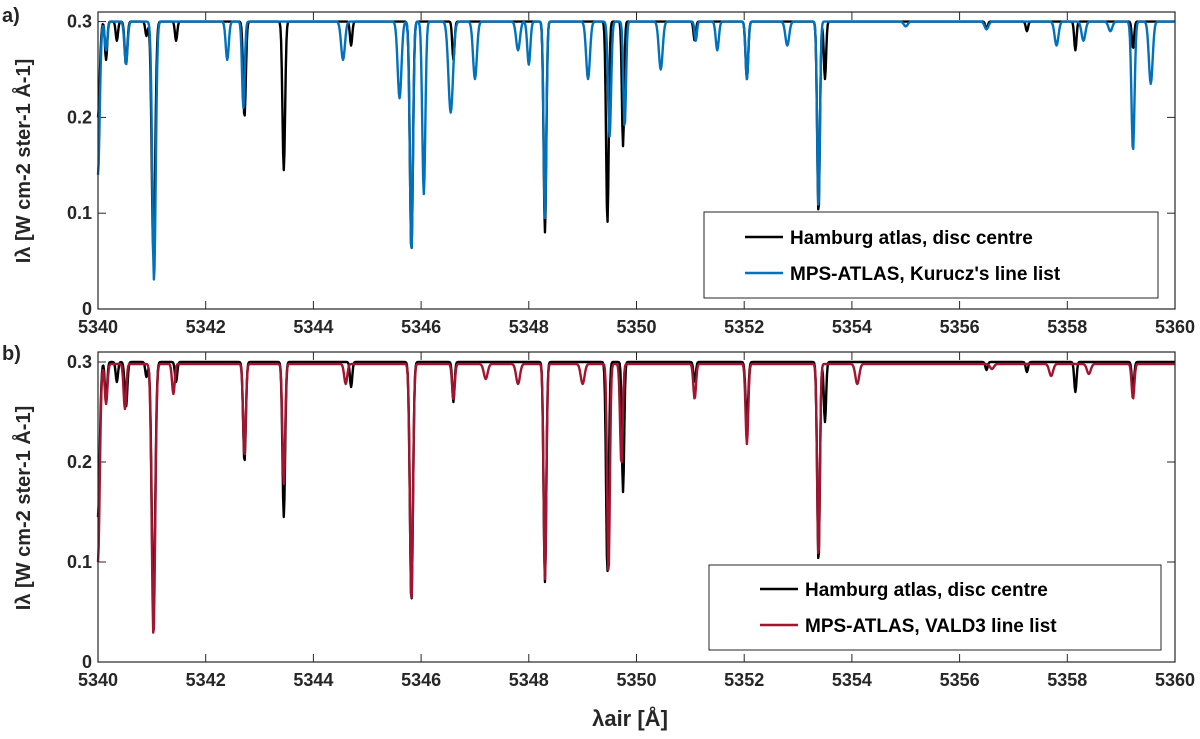 This screenshot has height=739, width=1200. What do you see at coordinates (931, 626) in the screenshot?
I see `legend-entry-mps-vald3: MPS-ATLAS, VALD3 line list` at bounding box center [931, 626].